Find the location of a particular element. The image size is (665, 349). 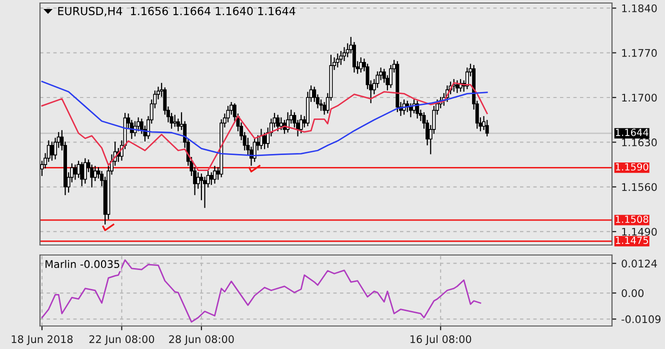

y-tick-label: 1.1770 is located at coordinates (639, 53).